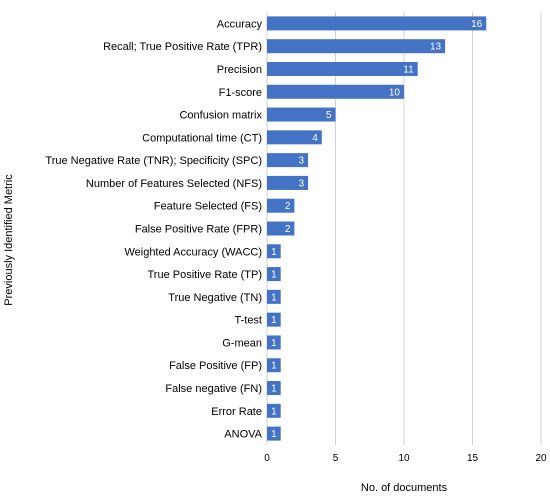 The image size is (550, 499). I want to click on bar-value-label: 13, so click(436, 47).